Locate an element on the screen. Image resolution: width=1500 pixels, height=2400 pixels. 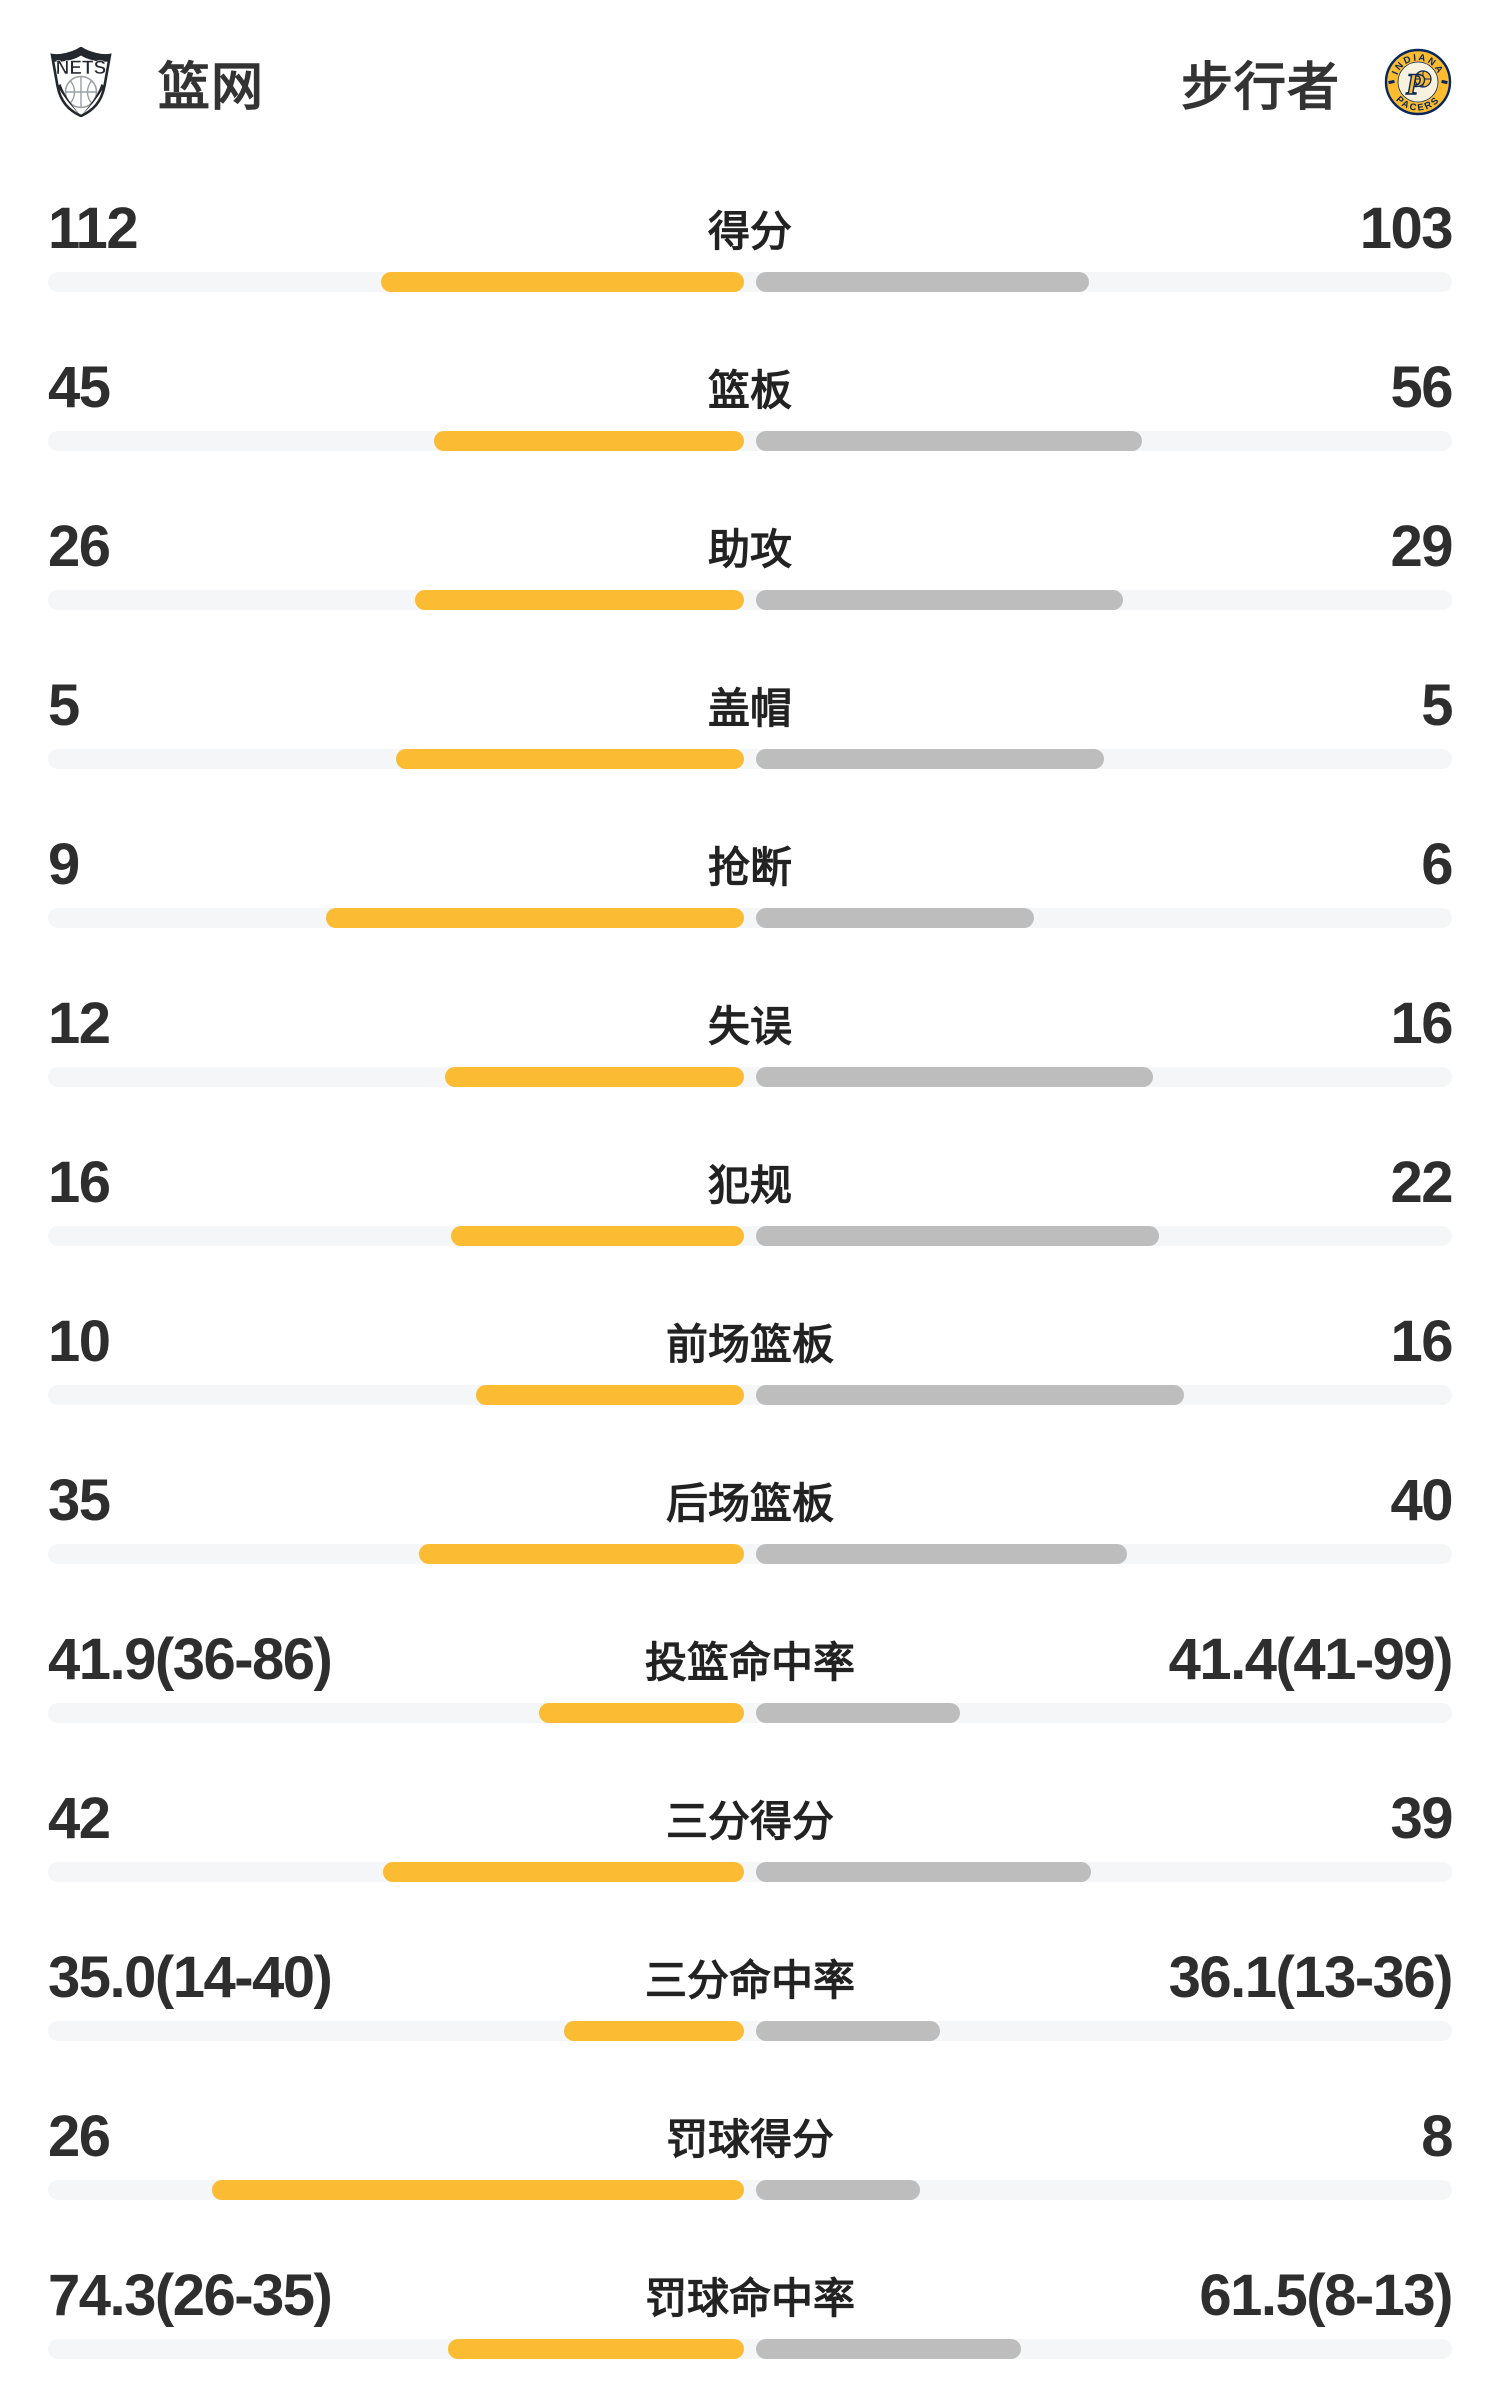
stat-row: 9 抢断 6 is located at coordinates (750, 880).